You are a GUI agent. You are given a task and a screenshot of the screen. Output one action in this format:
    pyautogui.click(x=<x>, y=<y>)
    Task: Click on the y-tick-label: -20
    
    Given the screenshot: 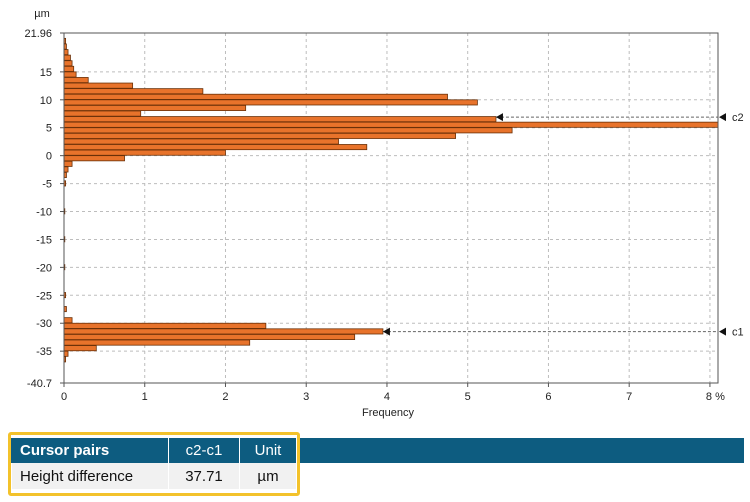 What is the action you would take?
    pyautogui.click(x=44, y=268)
    